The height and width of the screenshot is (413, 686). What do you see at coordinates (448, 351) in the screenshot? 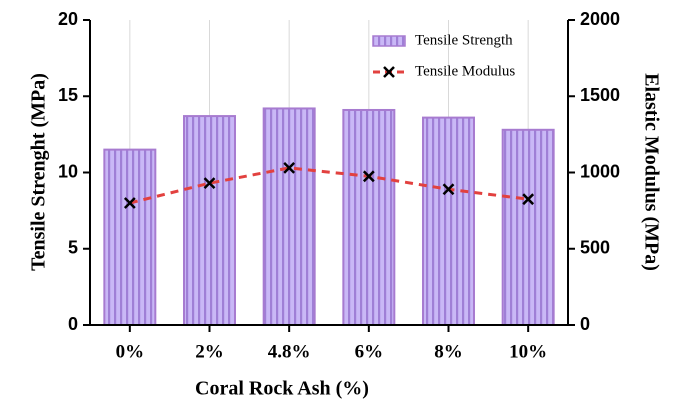
I see `x-tick-label: 8%` at bounding box center [448, 351].